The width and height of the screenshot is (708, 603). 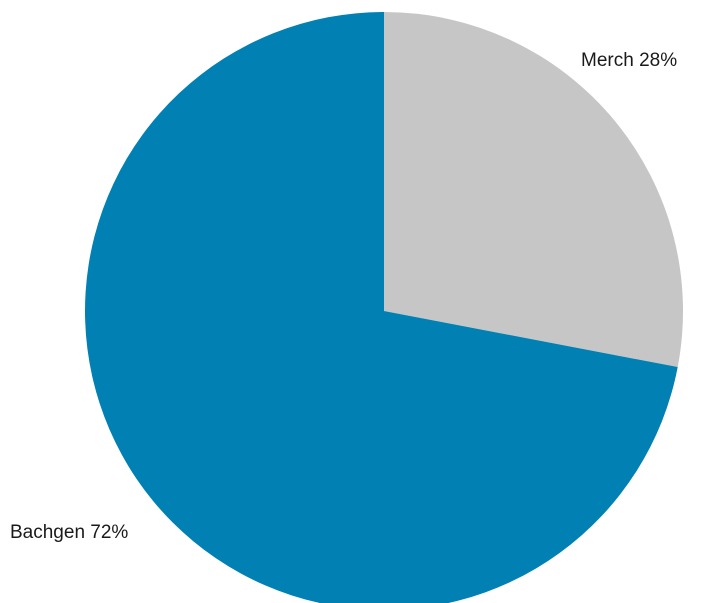 What do you see at coordinates (629, 60) in the screenshot?
I see `slice-label-merch: Merch 28%` at bounding box center [629, 60].